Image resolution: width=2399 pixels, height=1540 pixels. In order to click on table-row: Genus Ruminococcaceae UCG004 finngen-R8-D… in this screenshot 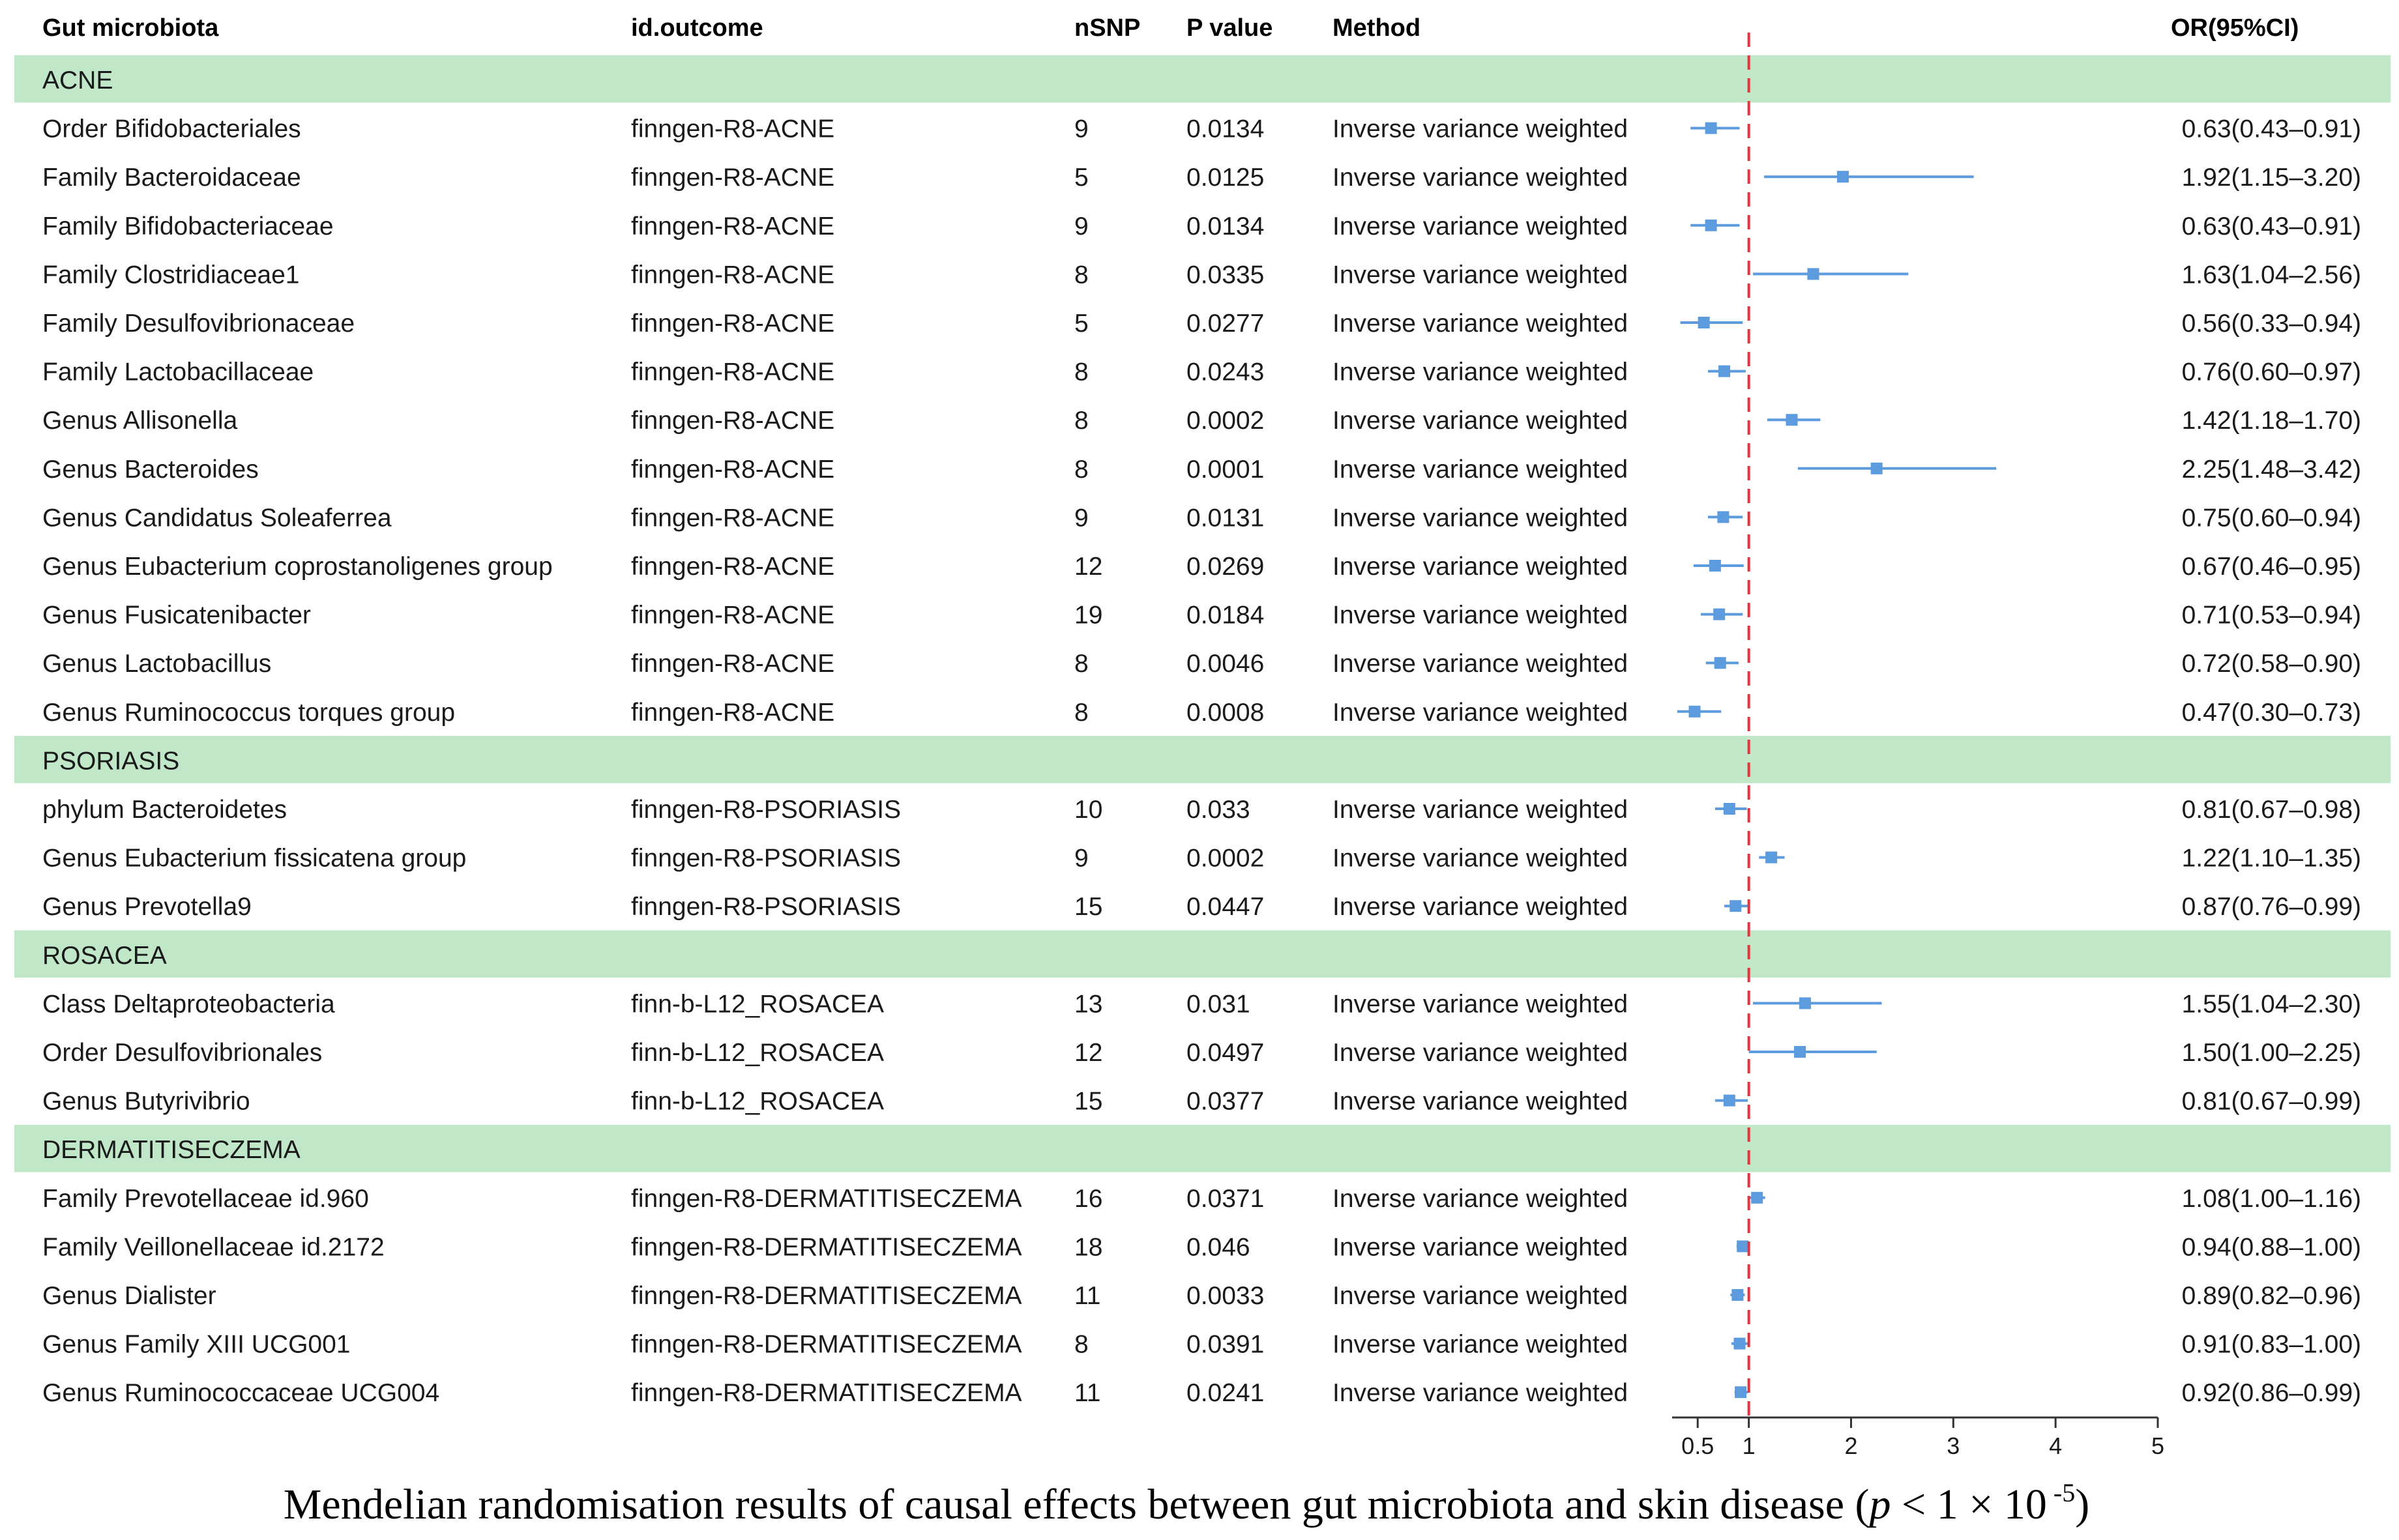, I will do `click(1201, 1393)`.